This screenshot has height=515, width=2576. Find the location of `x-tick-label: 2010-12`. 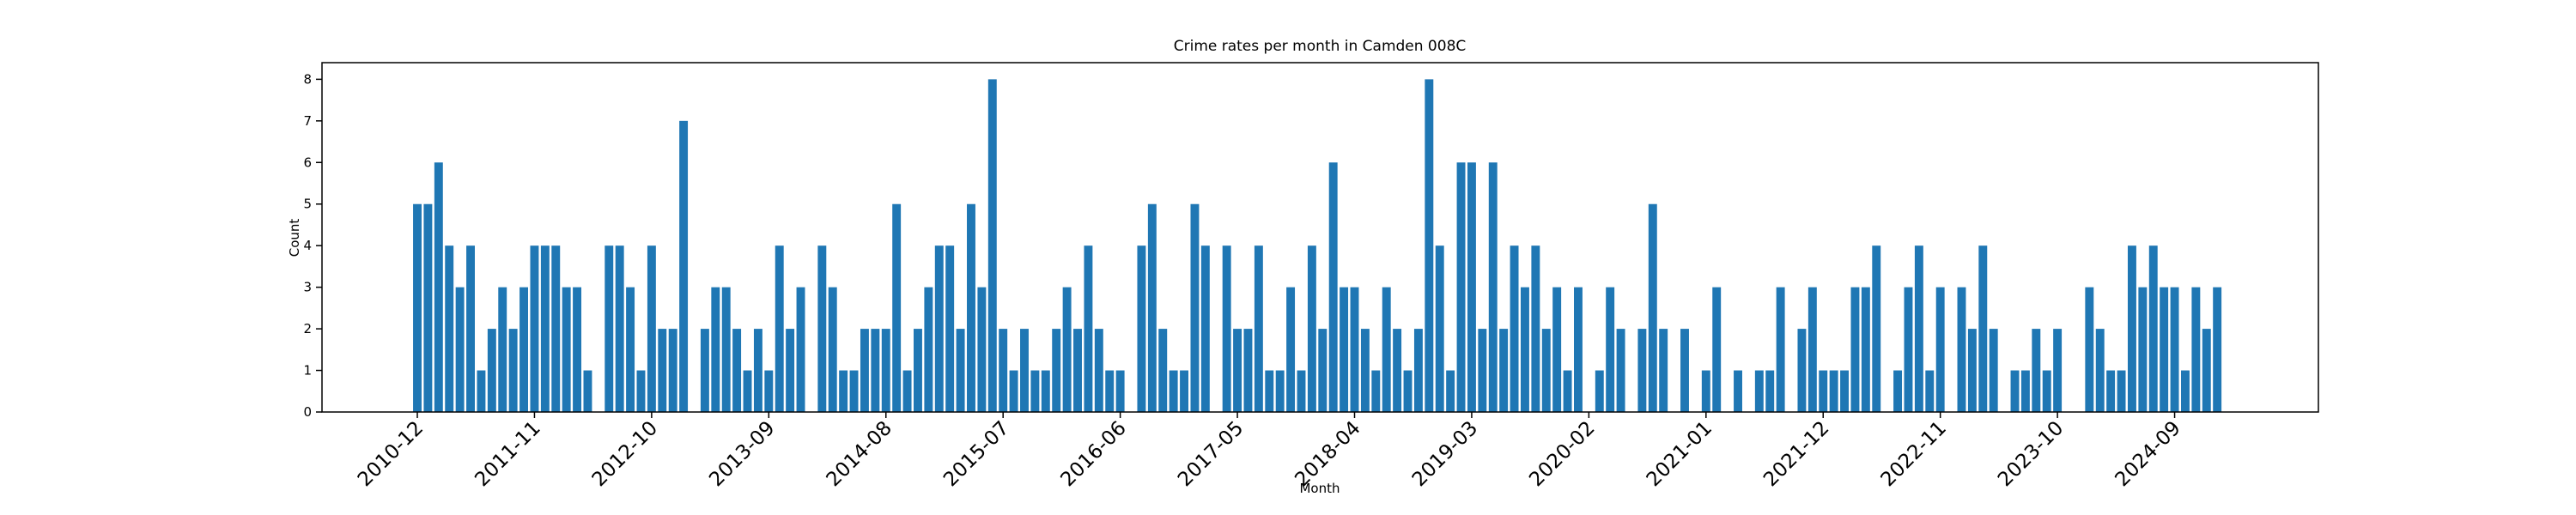

x-tick-label: 2010-12 is located at coordinates (391, 454).